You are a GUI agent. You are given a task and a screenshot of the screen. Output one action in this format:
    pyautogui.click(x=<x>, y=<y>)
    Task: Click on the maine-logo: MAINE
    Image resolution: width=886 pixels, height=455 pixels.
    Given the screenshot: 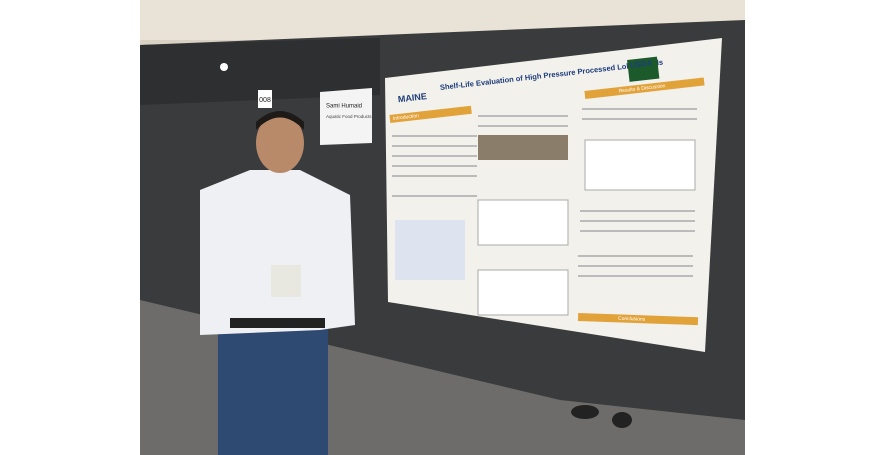 What is the action you would take?
    pyautogui.click(x=412, y=97)
    